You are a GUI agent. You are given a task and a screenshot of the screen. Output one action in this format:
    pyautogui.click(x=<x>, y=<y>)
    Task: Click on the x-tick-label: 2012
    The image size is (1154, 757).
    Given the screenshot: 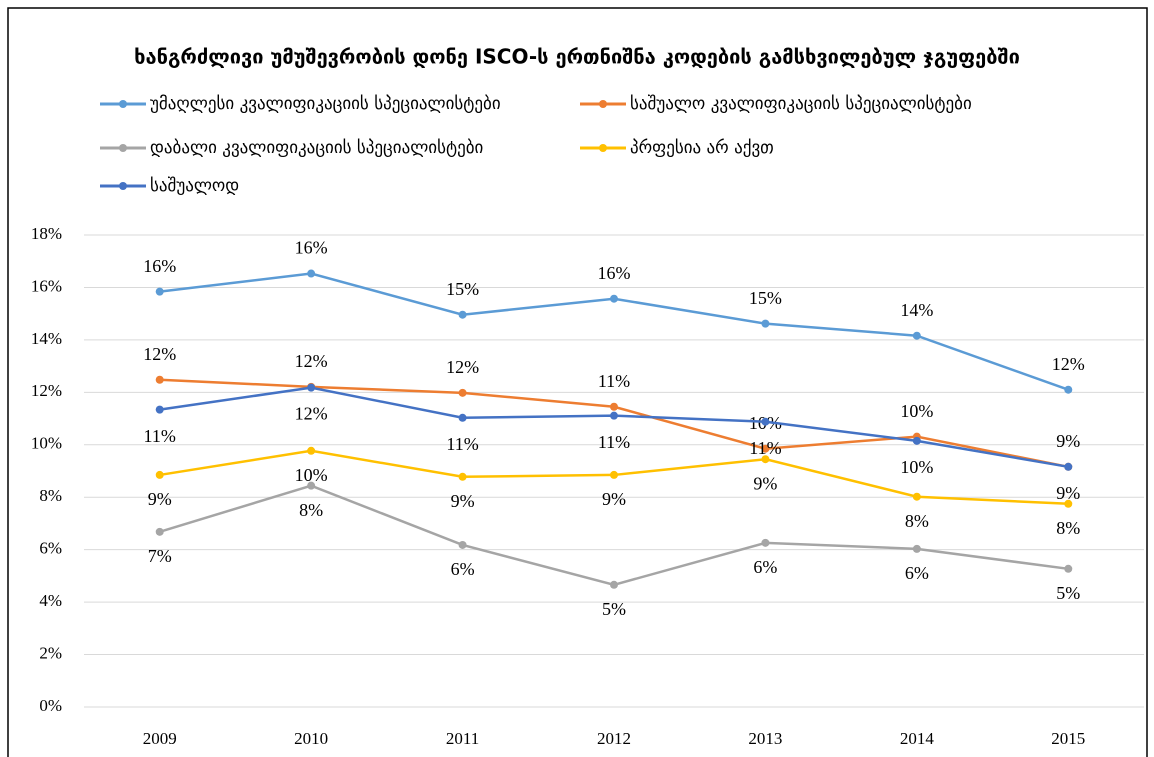 What is the action you would take?
    pyautogui.click(x=614, y=738)
    